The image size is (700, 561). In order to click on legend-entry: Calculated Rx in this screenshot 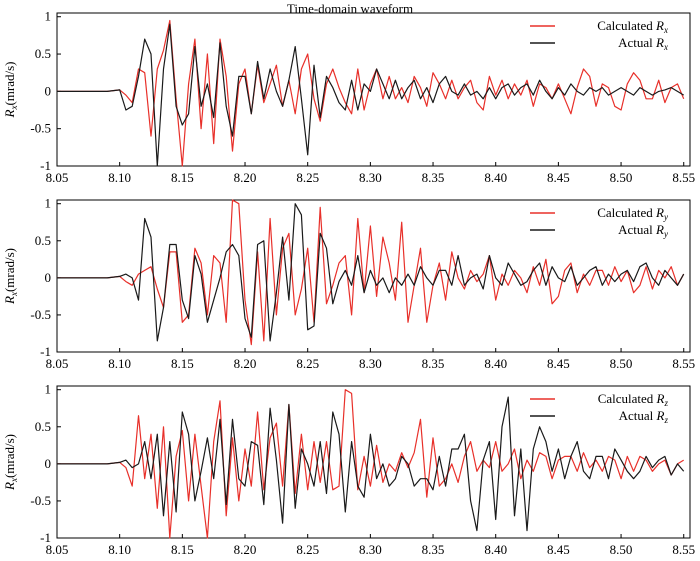, I will do `click(632, 26)`.